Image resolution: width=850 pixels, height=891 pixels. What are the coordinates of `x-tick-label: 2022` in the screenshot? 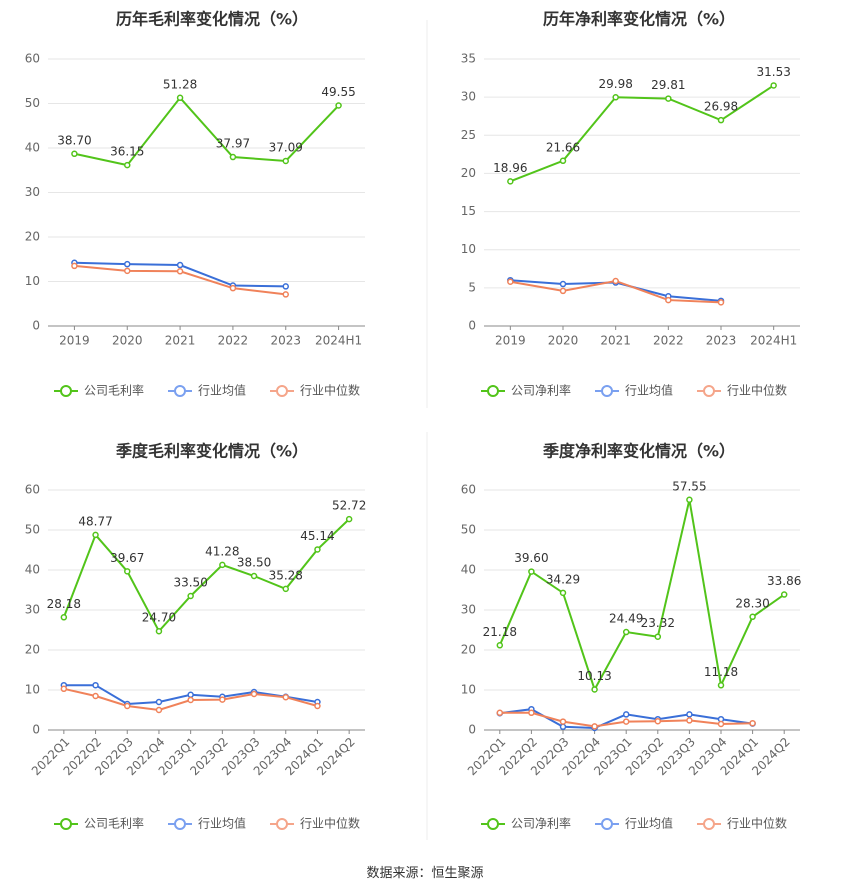 It's located at (233, 341).